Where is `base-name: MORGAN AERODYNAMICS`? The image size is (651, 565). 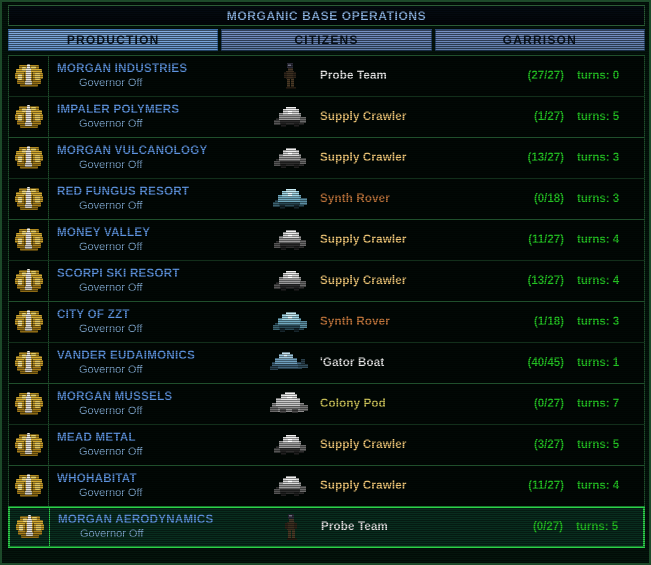 base-name: MORGAN AERODYNAMICS is located at coordinates (136, 519).